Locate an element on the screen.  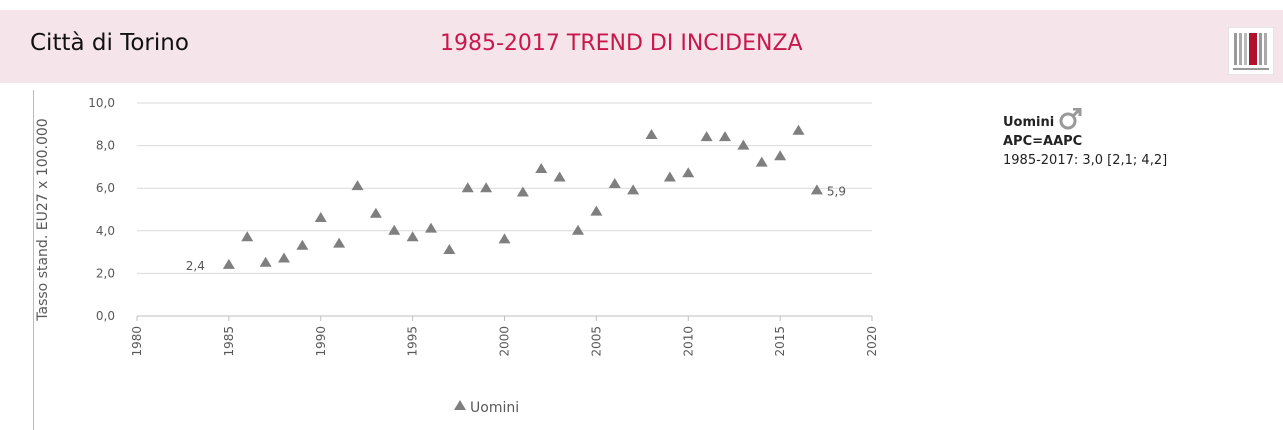
legend-label: Uomini is located at coordinates (494, 408).